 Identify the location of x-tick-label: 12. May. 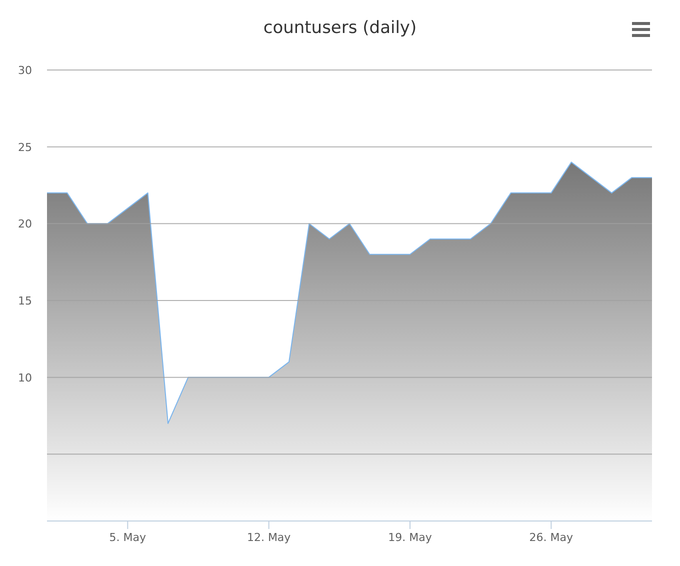
(269, 537).